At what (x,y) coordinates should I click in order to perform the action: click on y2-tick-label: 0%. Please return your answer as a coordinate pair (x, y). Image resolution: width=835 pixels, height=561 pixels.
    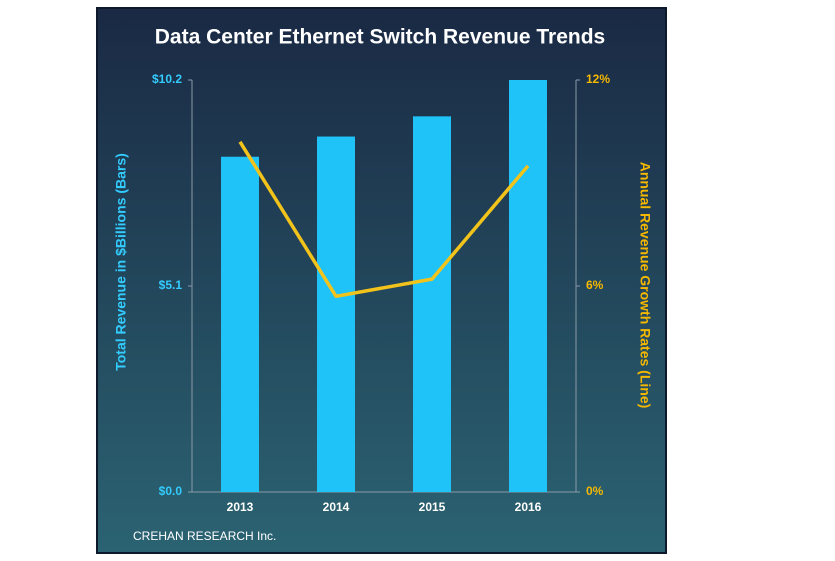
    Looking at the image, I should click on (595, 491).